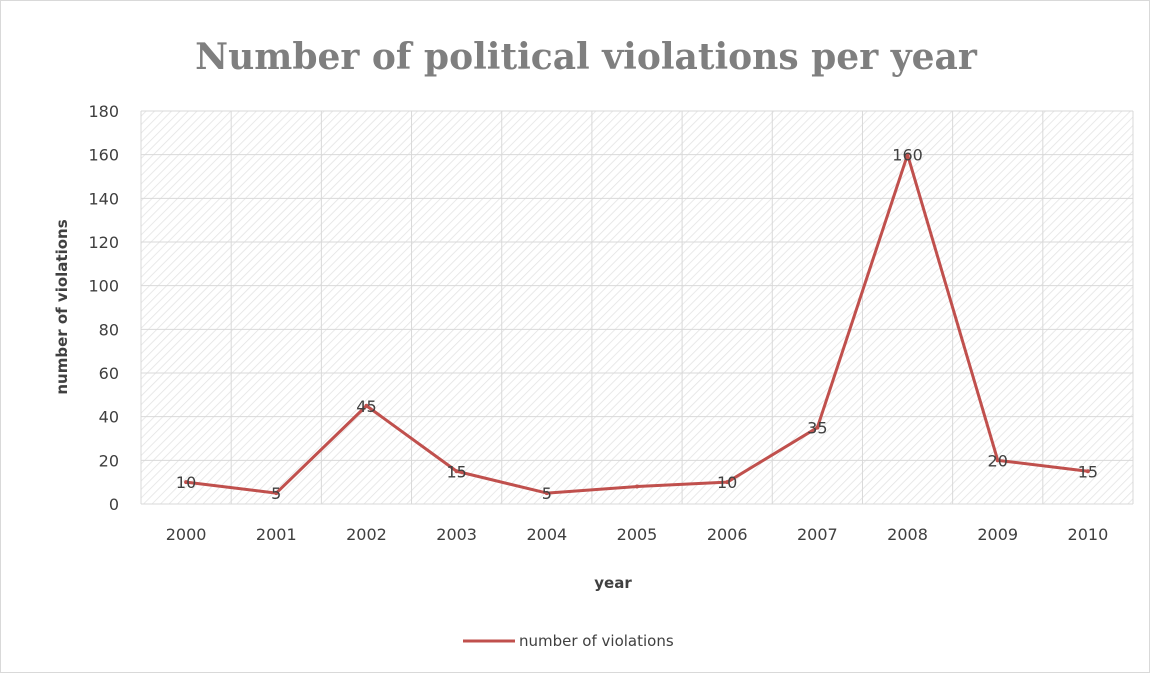 This screenshot has width=1150, height=674. What do you see at coordinates (109, 417) in the screenshot?
I see `y-tick-label: 40` at bounding box center [109, 417].